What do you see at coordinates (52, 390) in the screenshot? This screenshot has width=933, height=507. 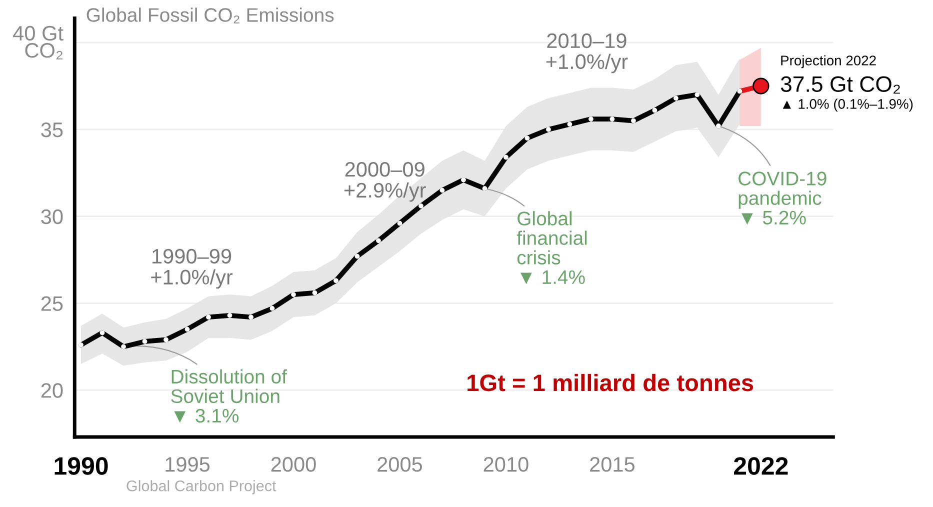 I see `y-tick-label: 20` at bounding box center [52, 390].